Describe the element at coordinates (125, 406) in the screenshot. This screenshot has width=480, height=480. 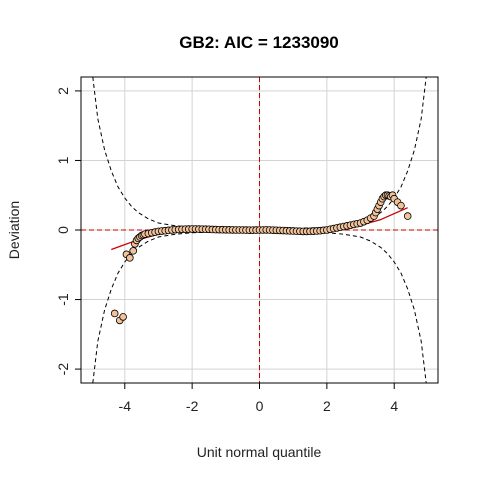
I see `x-tick-label: -4` at that location.